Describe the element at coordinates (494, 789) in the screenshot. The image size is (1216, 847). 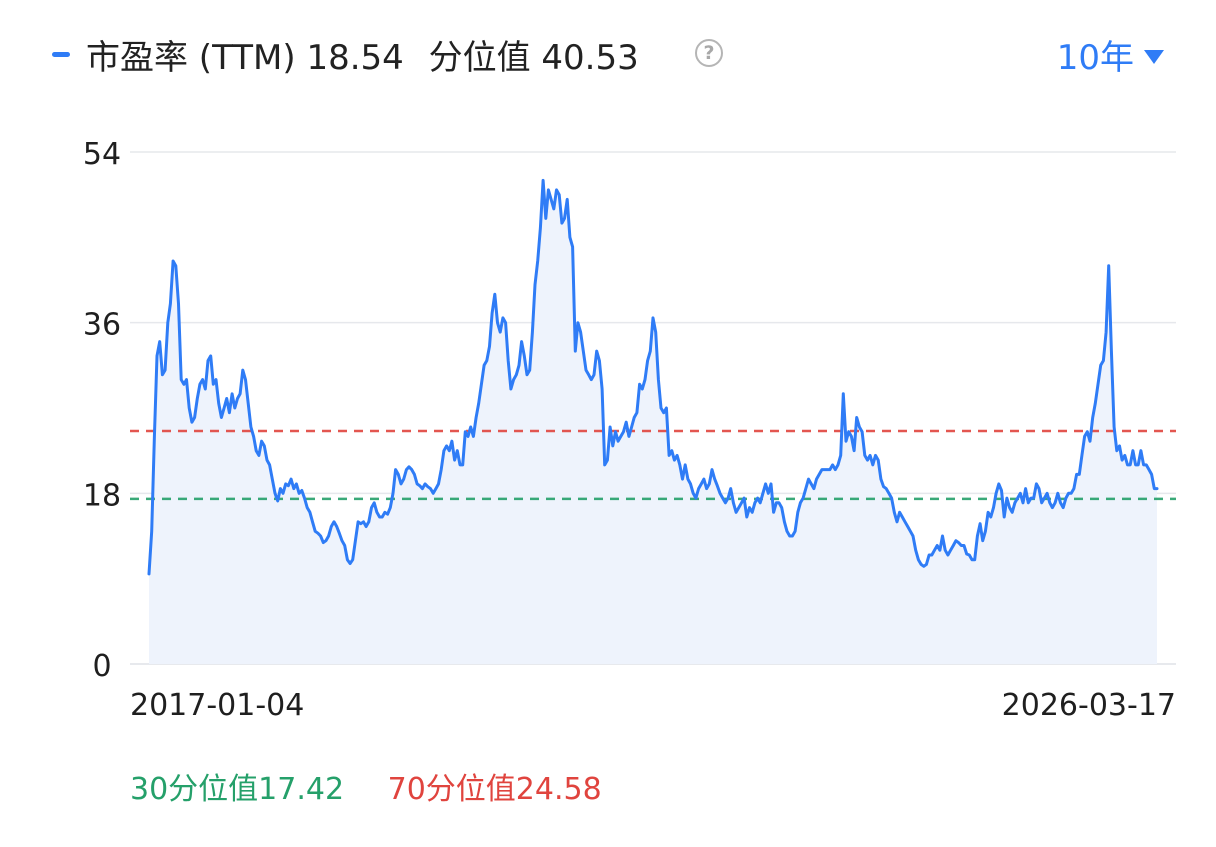
I see `p70-legend: 70分位值24.58` at that location.